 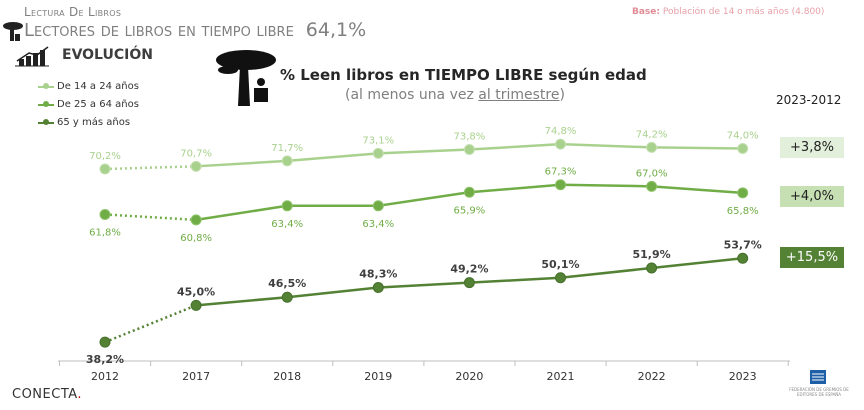 What do you see at coordinates (196, 291) in the screenshot?
I see `data-label: 45,0%` at bounding box center [196, 291].